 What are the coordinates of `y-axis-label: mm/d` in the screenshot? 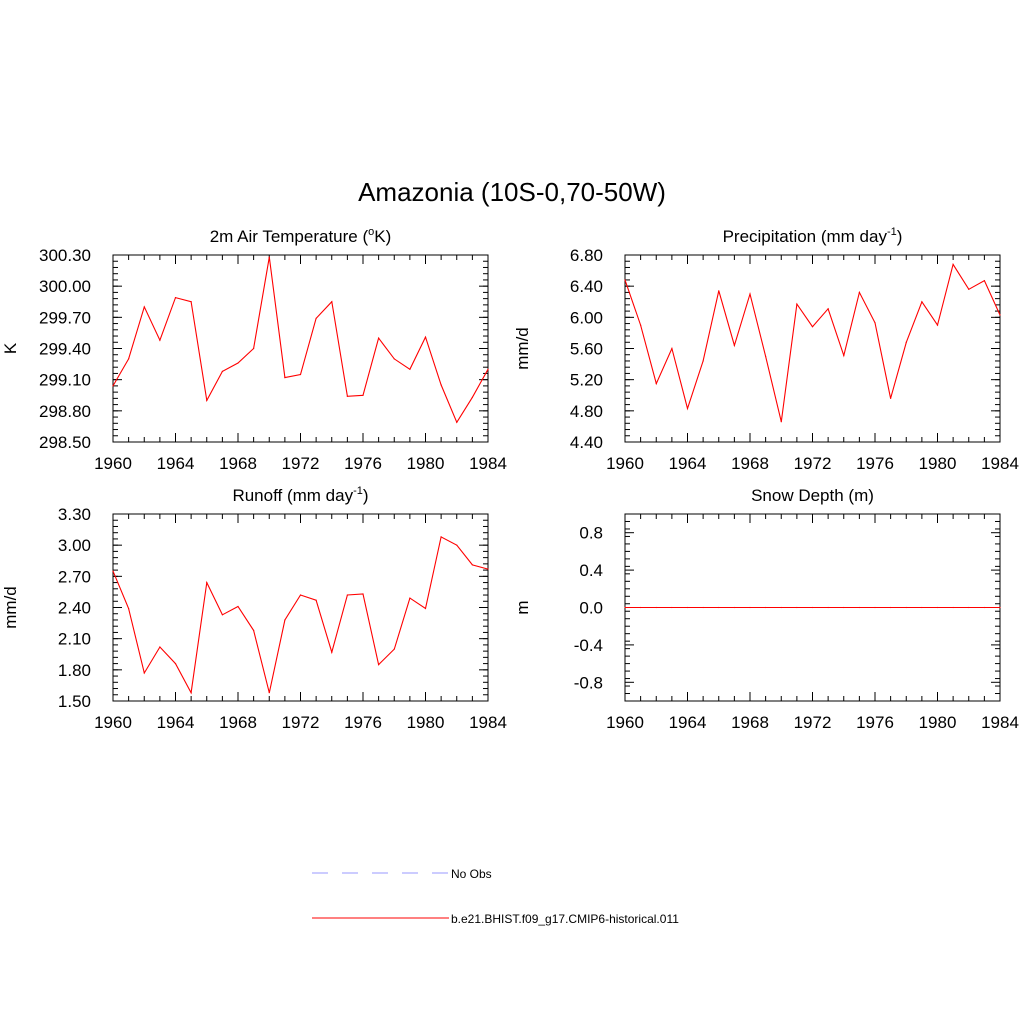 It's located at (522, 348).